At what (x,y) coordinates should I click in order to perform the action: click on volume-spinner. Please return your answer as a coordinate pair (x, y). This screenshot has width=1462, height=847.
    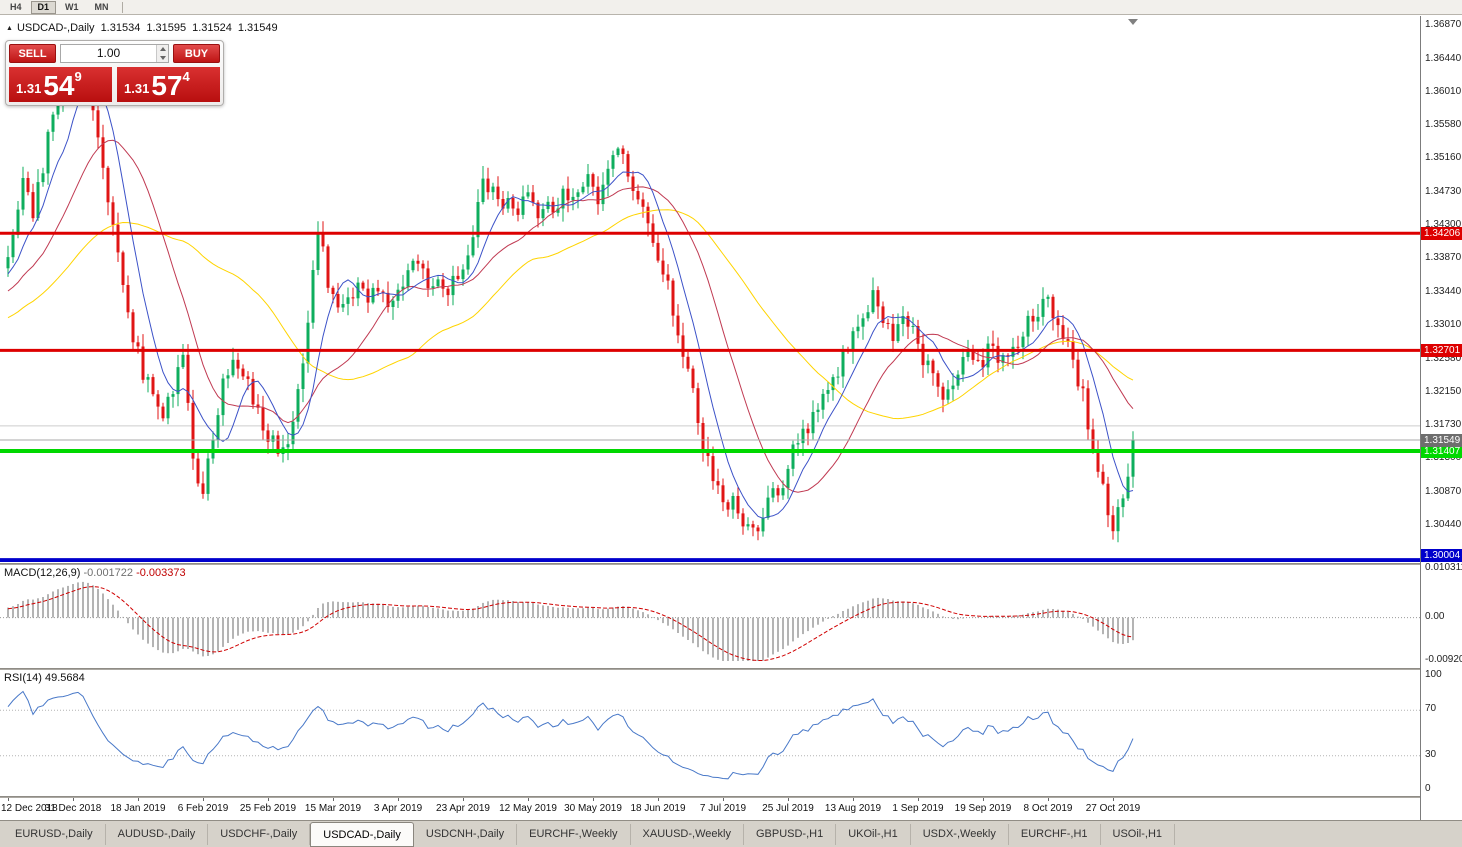
    Looking at the image, I should click on (162, 53).